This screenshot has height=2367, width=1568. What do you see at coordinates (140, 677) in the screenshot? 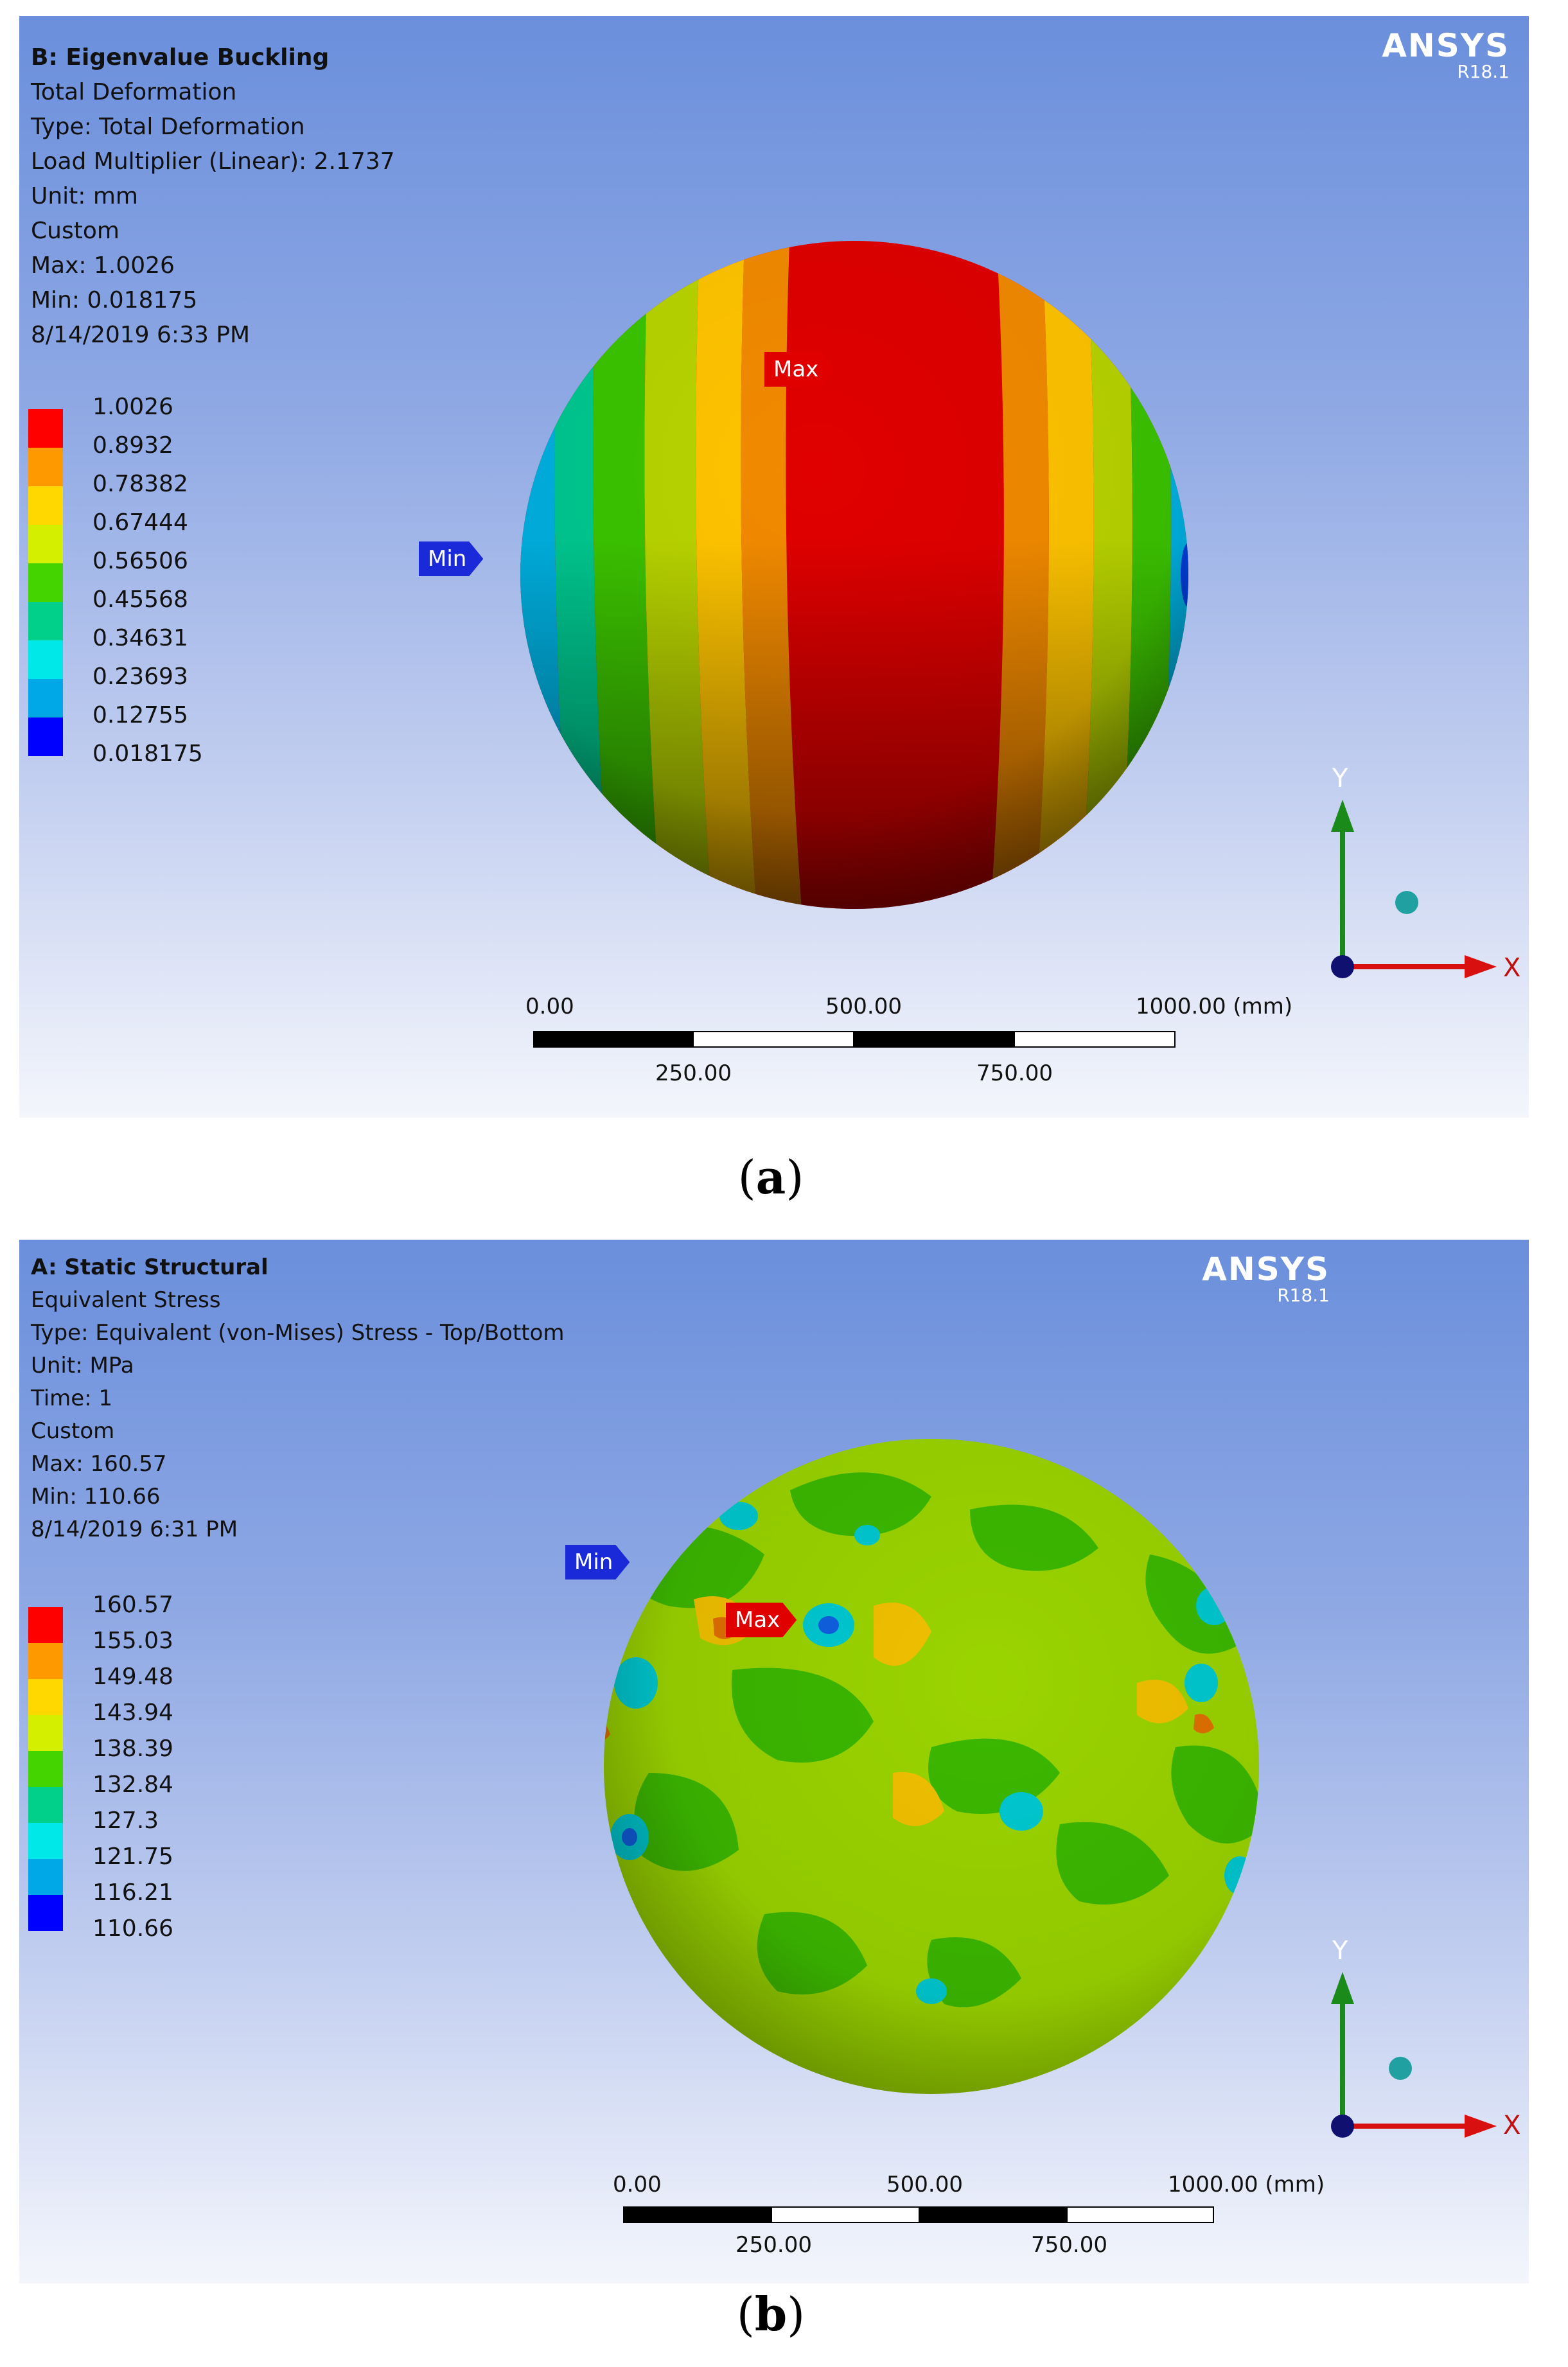
I see `legend-value: 0.23693` at bounding box center [140, 677].